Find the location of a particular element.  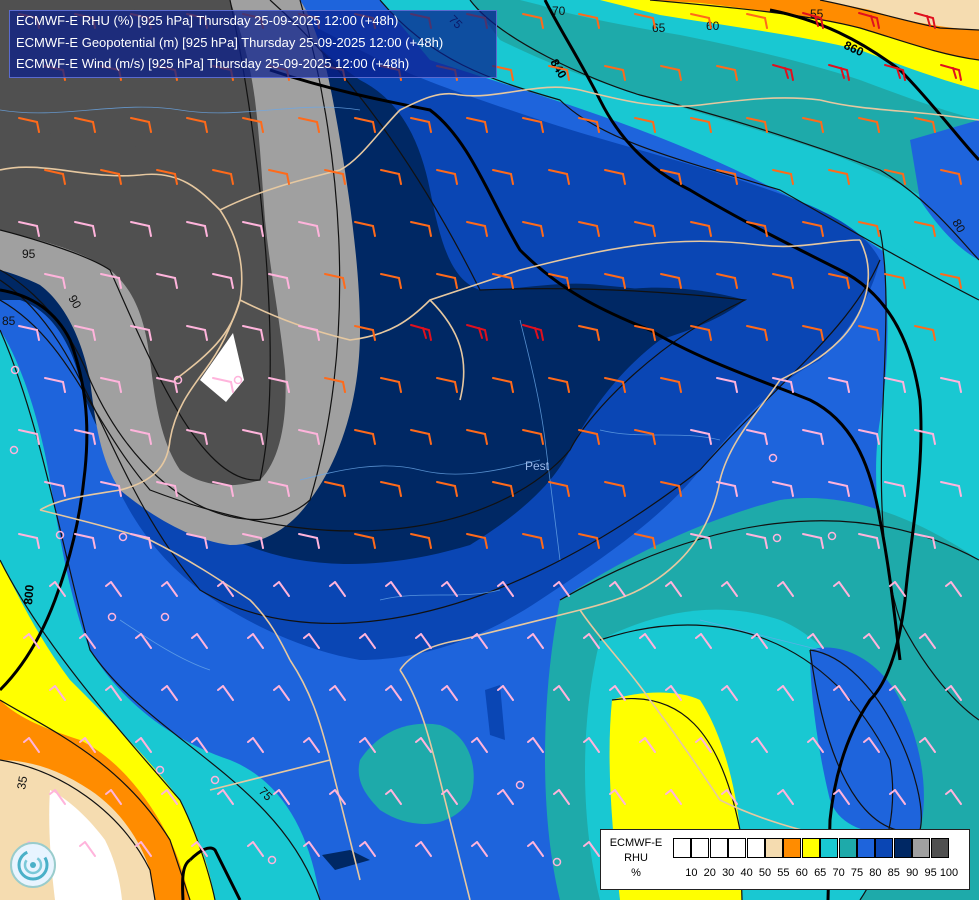

rhu-band-90-pocket is located at coordinates (682, 311).